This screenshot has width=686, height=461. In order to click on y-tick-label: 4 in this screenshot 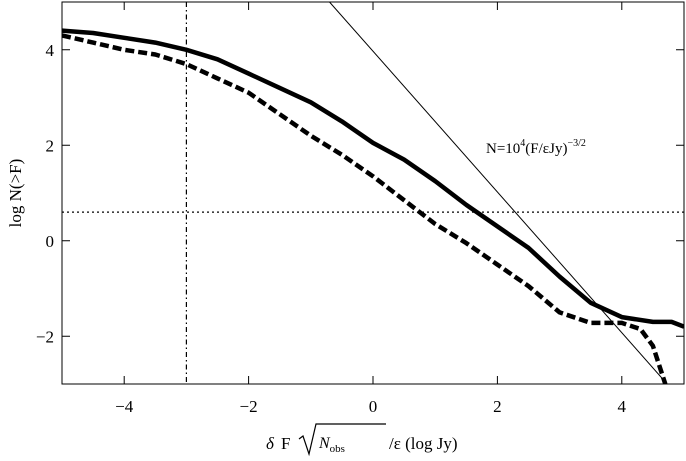, I will do `click(50, 50)`.